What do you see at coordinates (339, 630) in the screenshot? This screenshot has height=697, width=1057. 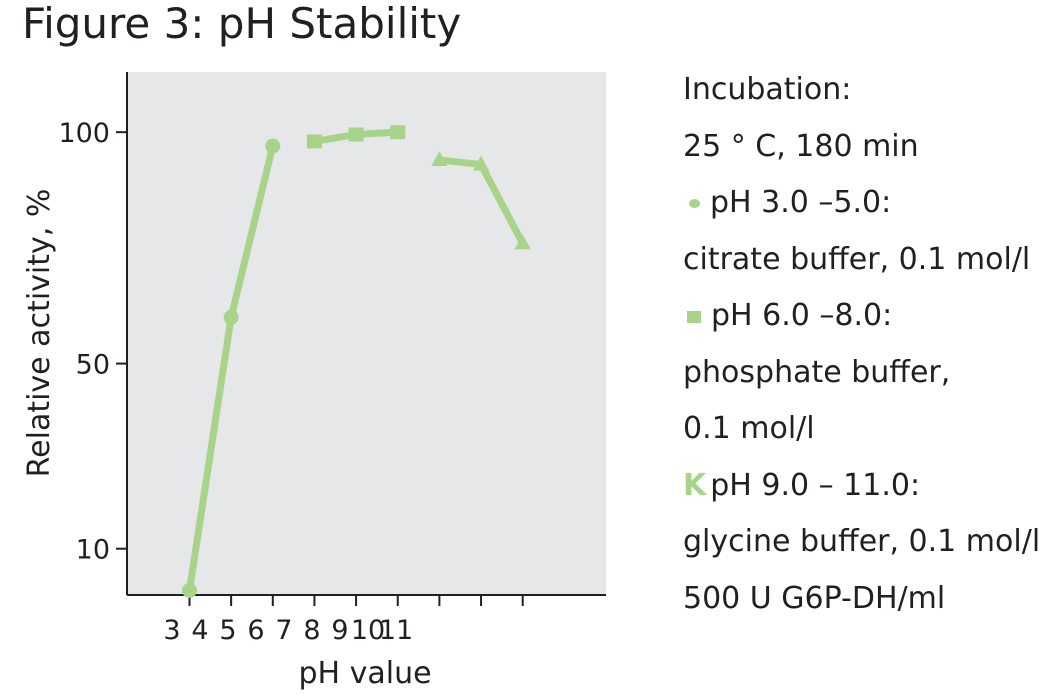 I see `x-tick-label: 9` at bounding box center [339, 630].